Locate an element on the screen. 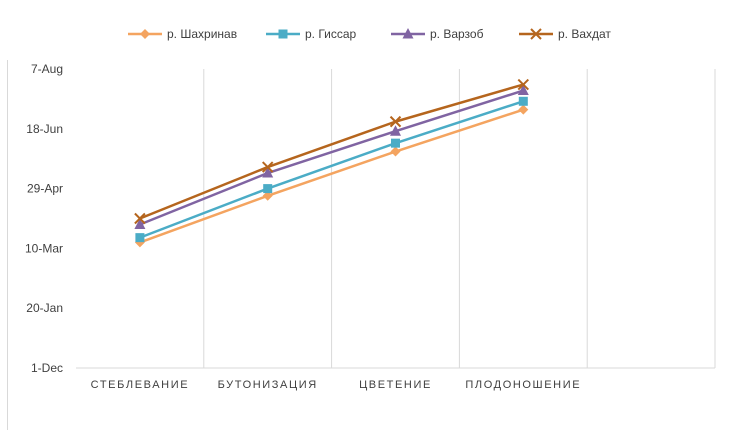 The height and width of the screenshot is (435, 739). y-tick-label: 29-Apr is located at coordinates (45, 189).